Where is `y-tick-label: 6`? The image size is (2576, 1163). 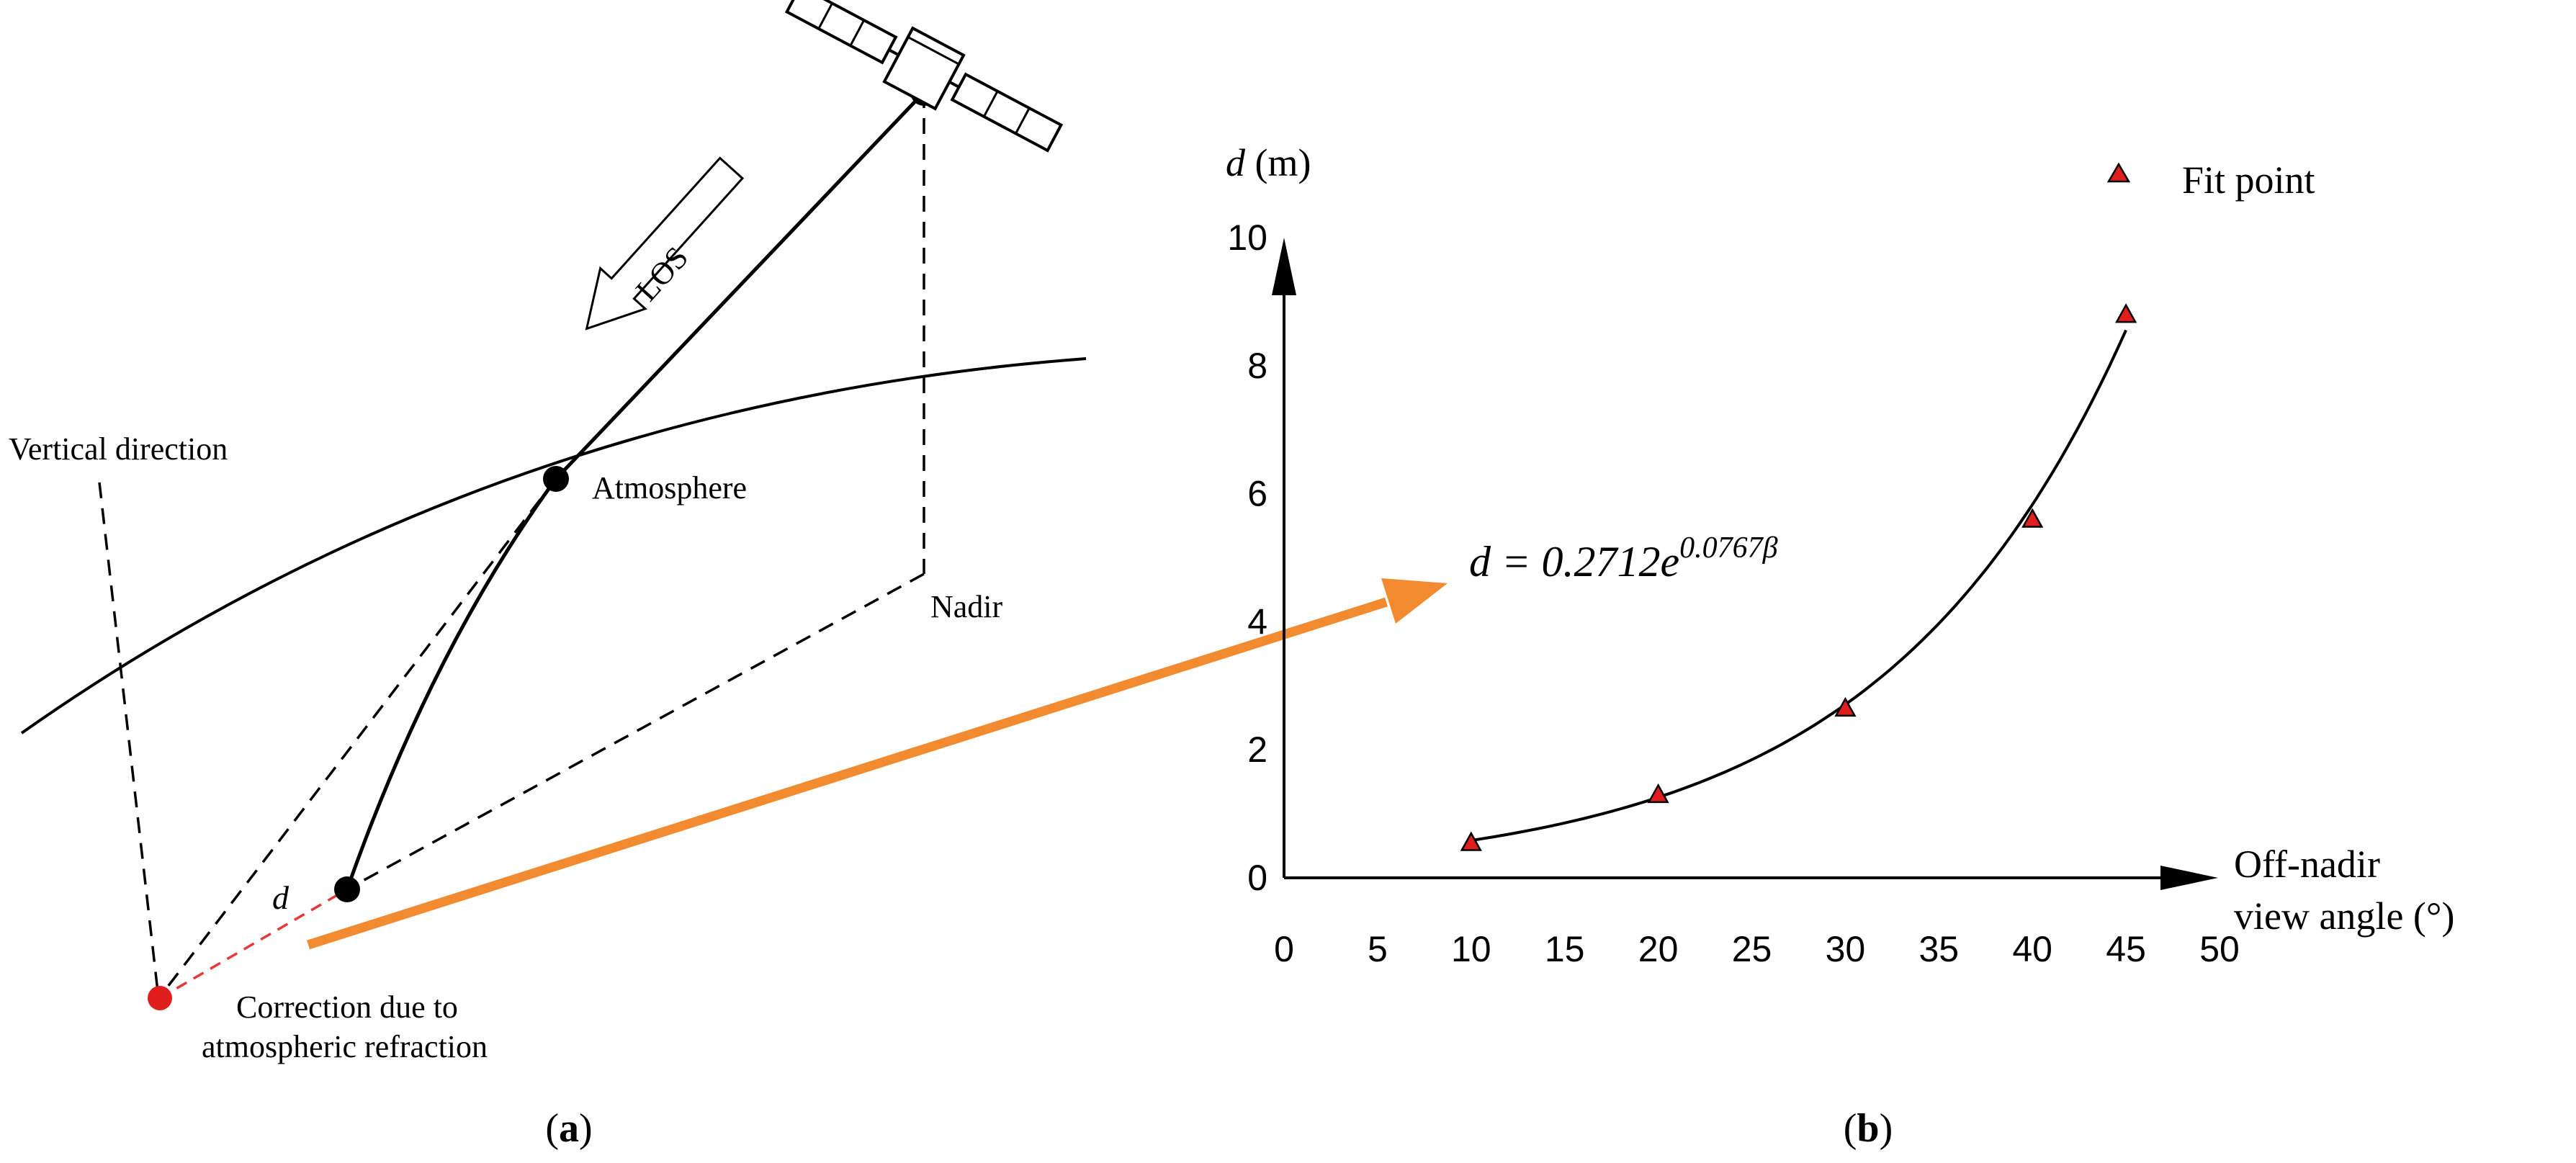 y-tick-label: 6 is located at coordinates (1257, 494).